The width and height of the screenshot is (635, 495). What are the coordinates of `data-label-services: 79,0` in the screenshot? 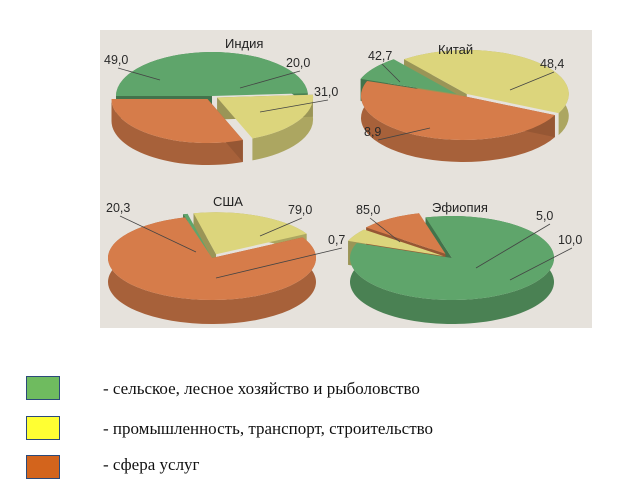 It's located at (300, 210).